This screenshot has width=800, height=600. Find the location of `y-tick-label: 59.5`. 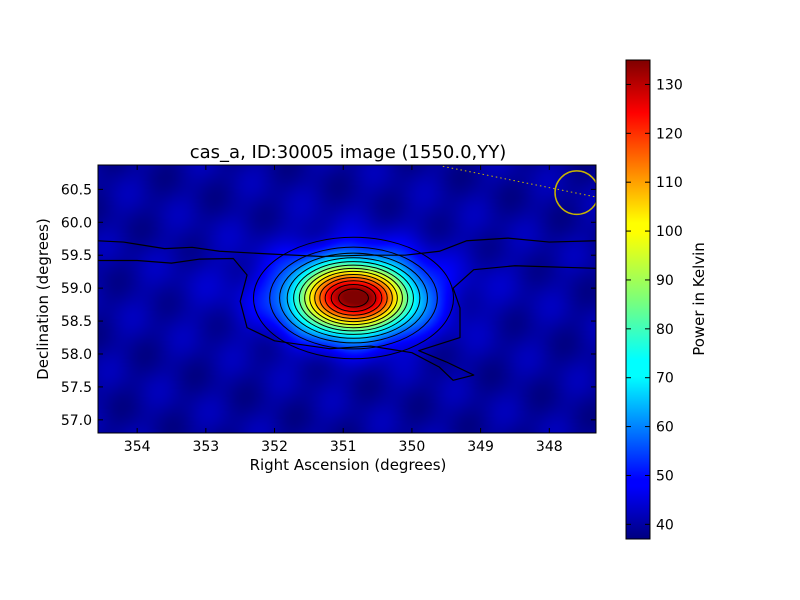

y-tick-label: 59.5 is located at coordinates (76, 256).